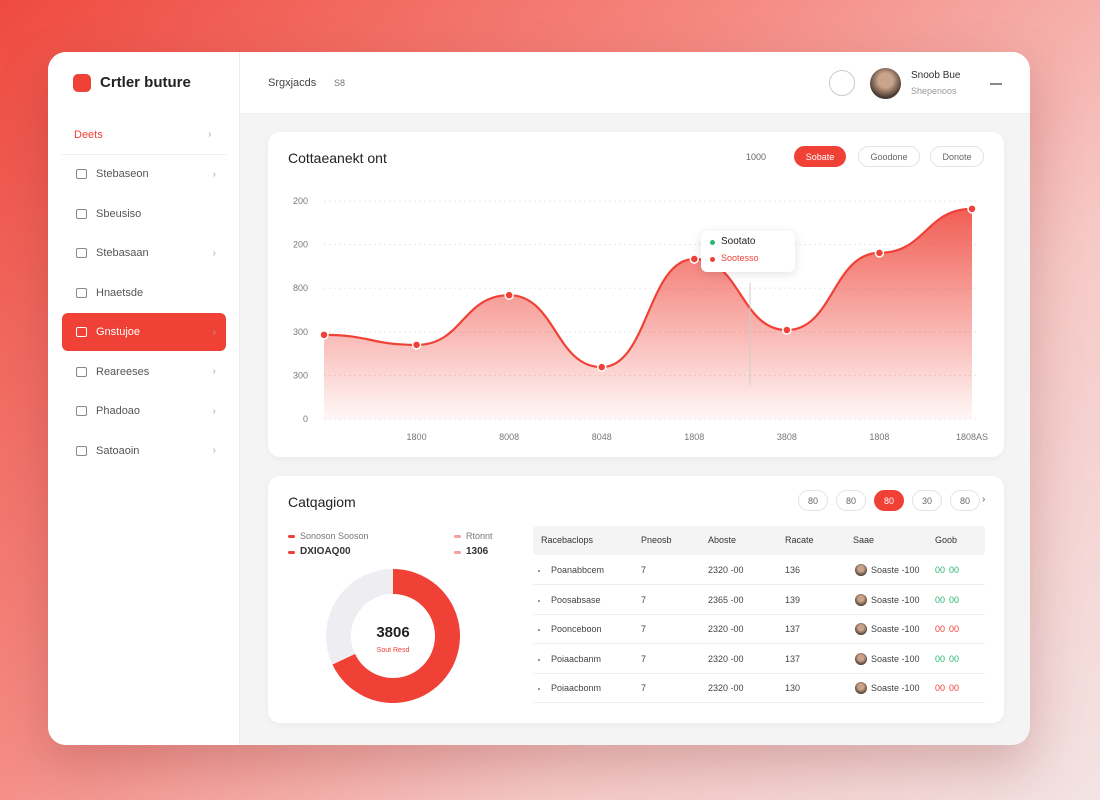 The image size is (1100, 800). Describe the element at coordinates (576, 658) in the screenshot. I see `table-cell: Poiaacbanm` at that location.